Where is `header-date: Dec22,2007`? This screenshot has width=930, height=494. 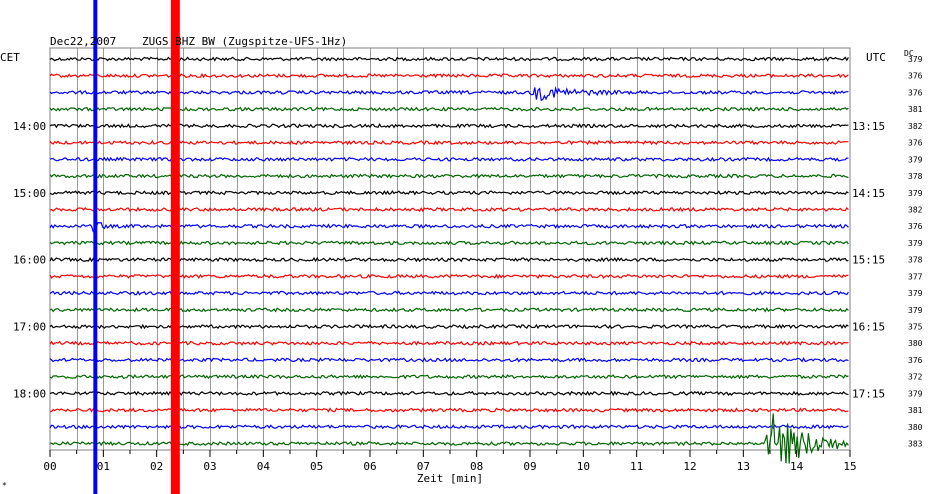 header-date: Dec22,2007 is located at coordinates (83, 41).